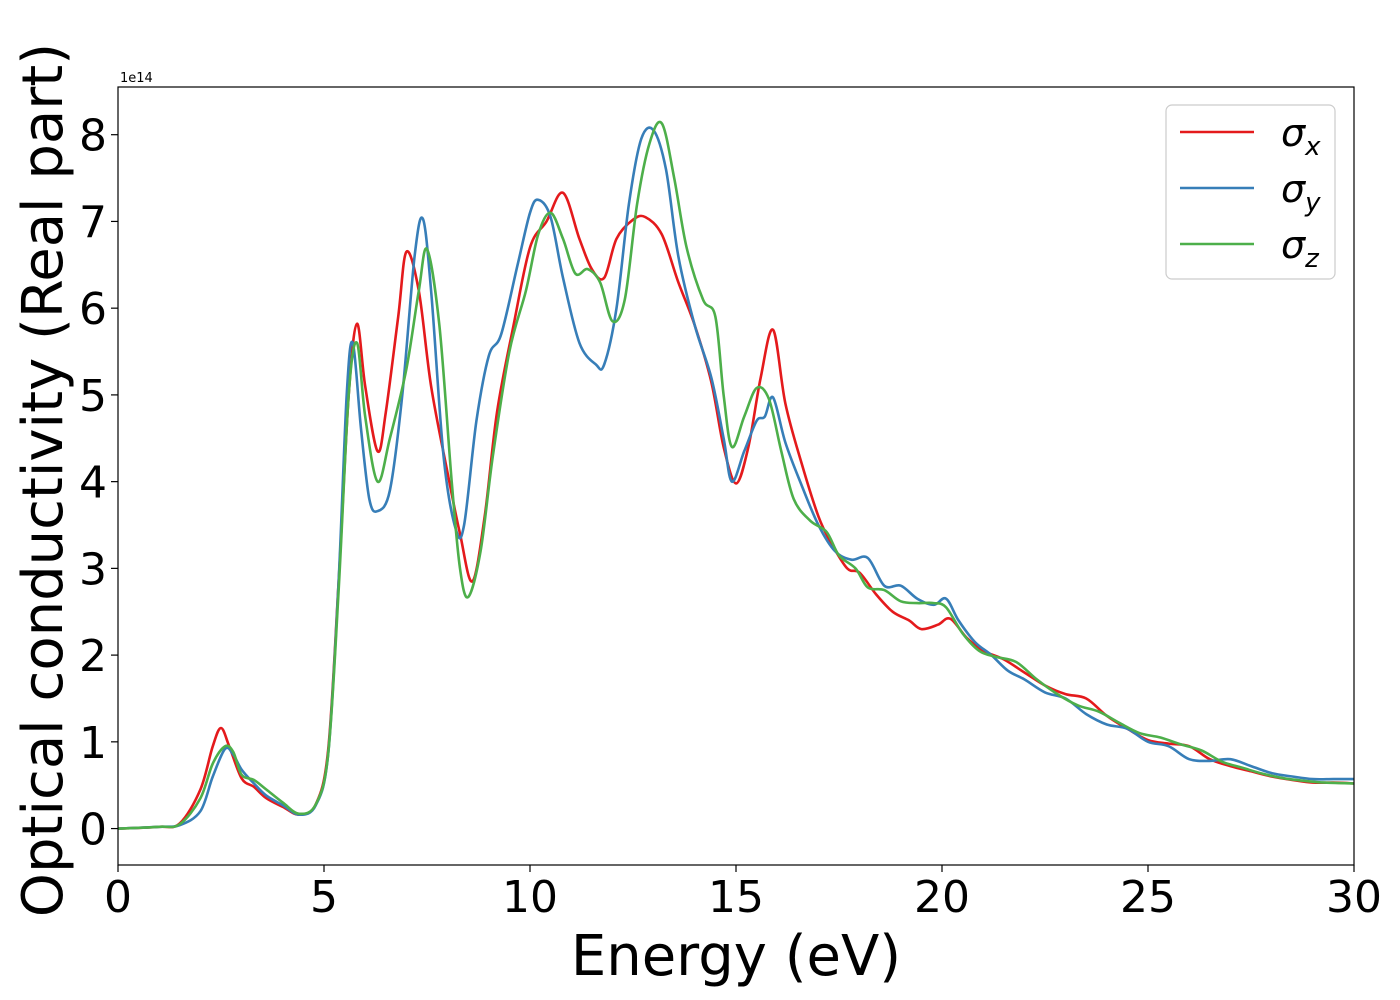 The image size is (1400, 1000). I want to click on y-scale-label: 1e14, so click(136, 78).